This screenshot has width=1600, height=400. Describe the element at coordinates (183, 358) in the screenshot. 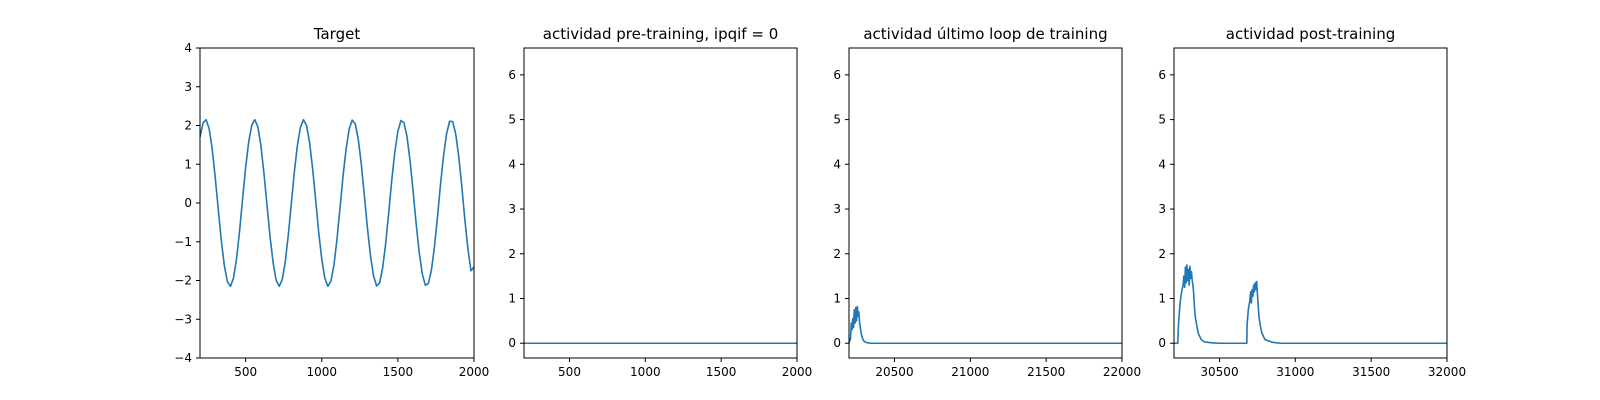

I see `y-tick-label: −4` at that location.